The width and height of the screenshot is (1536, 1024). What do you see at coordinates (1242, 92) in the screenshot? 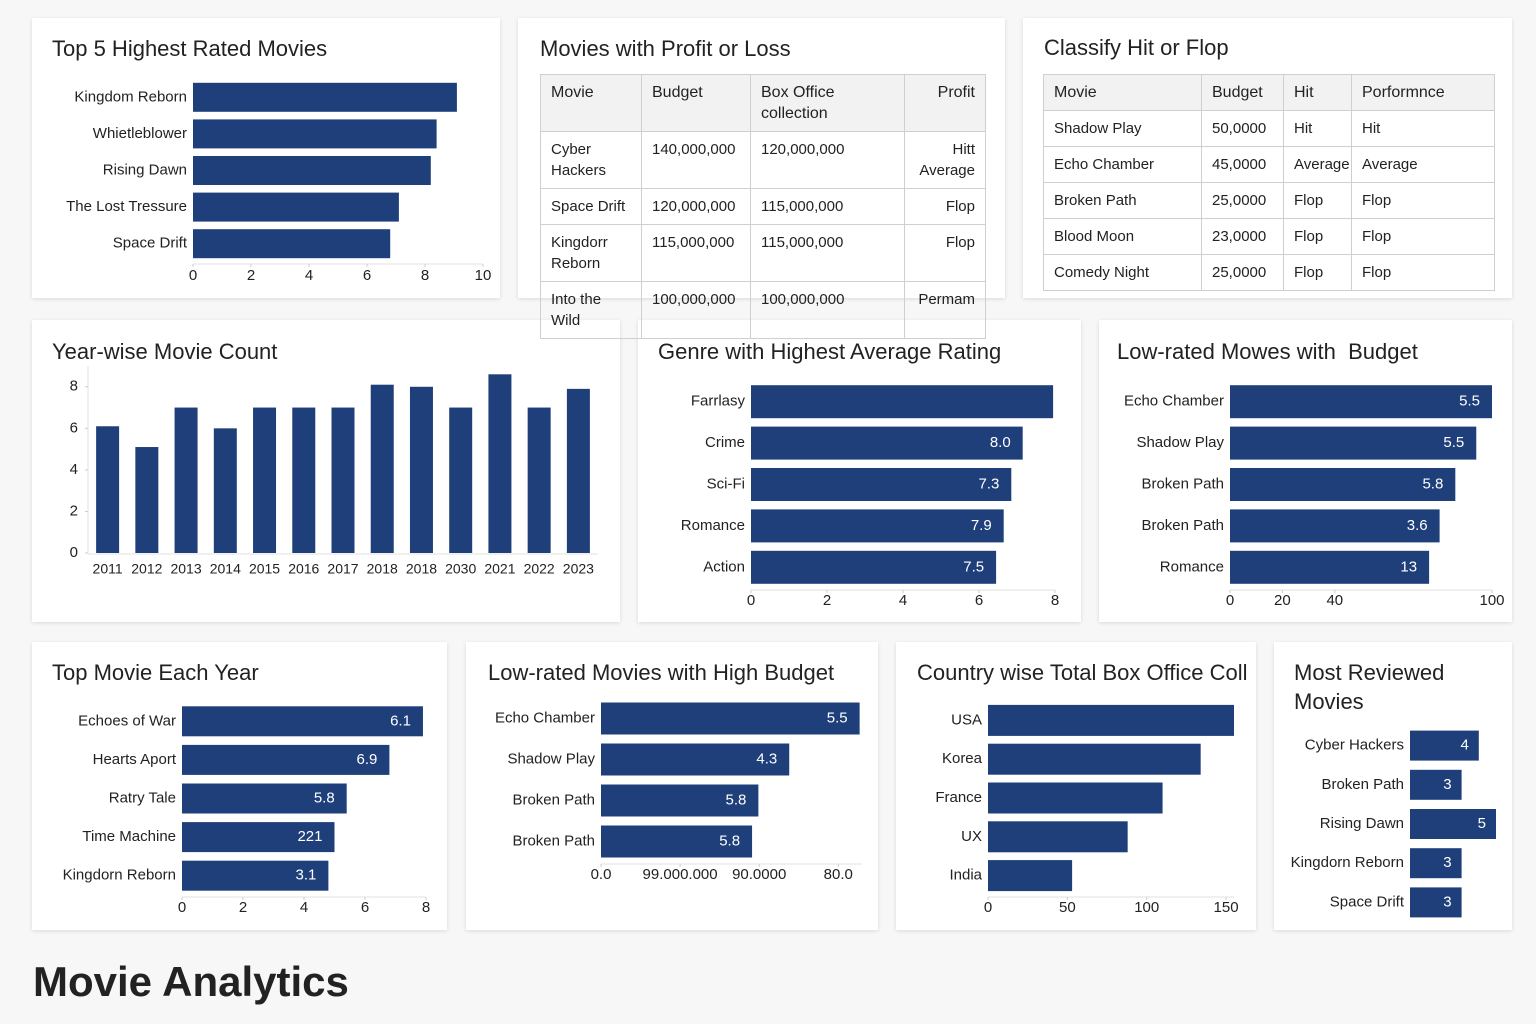
I see `column-header: Budget` at bounding box center [1242, 92].